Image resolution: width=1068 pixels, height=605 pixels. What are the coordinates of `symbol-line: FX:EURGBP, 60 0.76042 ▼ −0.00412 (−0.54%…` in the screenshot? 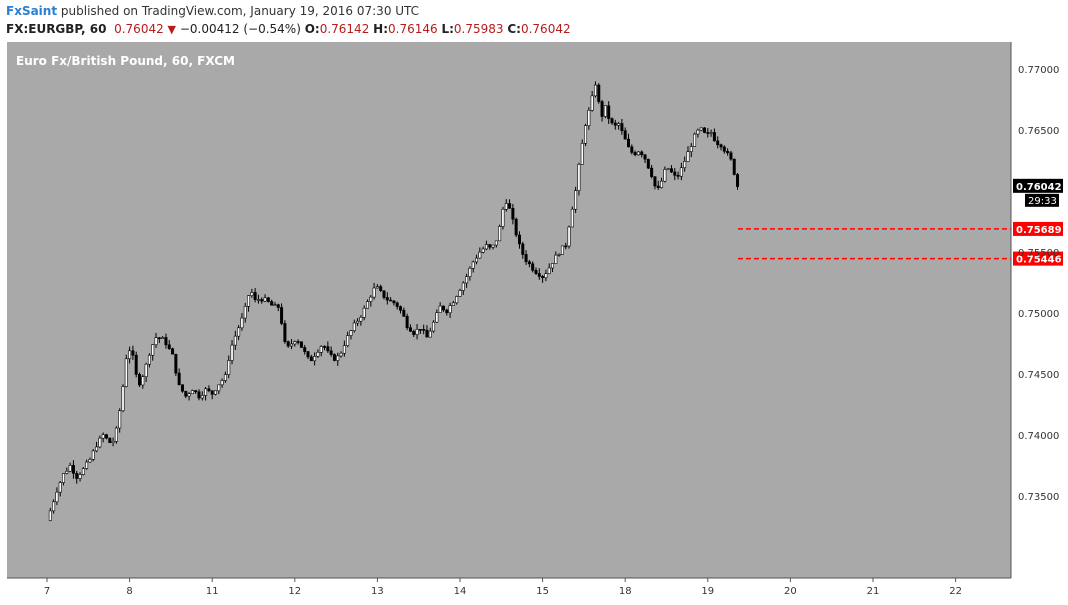 It's located at (288, 29).